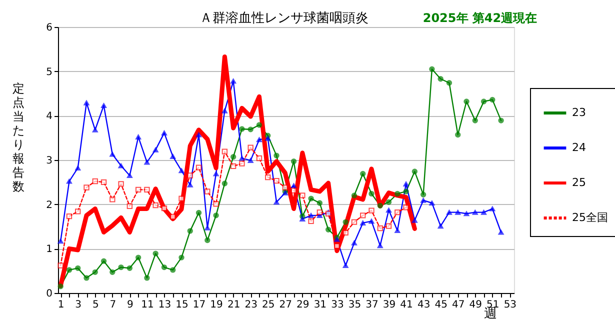  Describe the element at coordinates (49, 72) in the screenshot. I see `y-tick-label: 5` at that location.